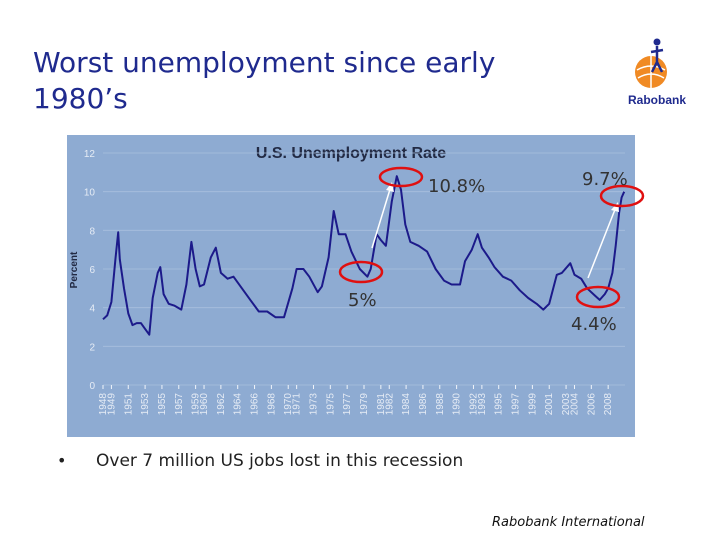 The height and width of the screenshot is (540, 720). Describe the element at coordinates (440, 404) in the screenshot. I see `x-tick-label: 1988` at that location.